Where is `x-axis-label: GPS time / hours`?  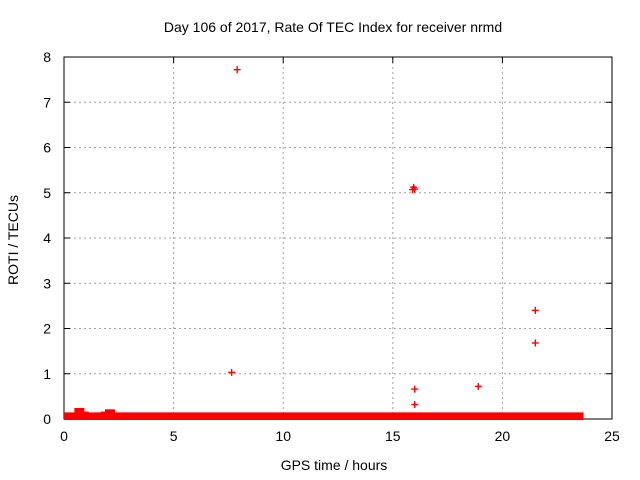
x-axis-label: GPS time / hours is located at coordinates (334, 465).